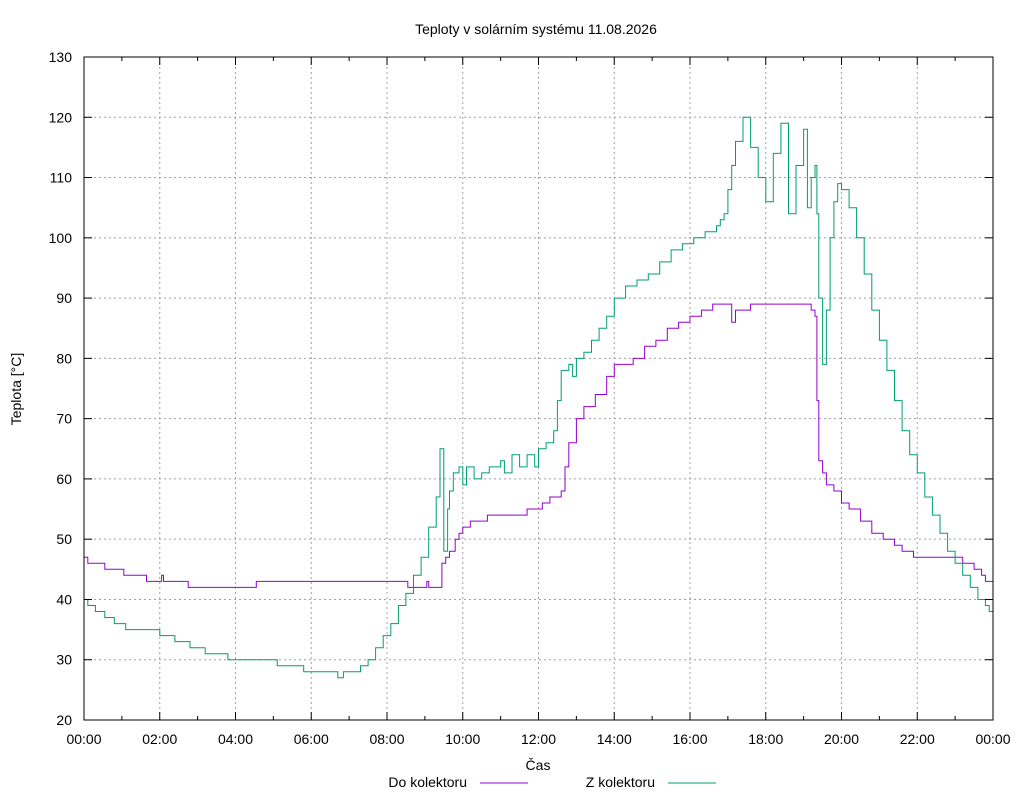 This screenshot has height=800, width=1024. I want to click on y-tick-label: 90, so click(64, 298).